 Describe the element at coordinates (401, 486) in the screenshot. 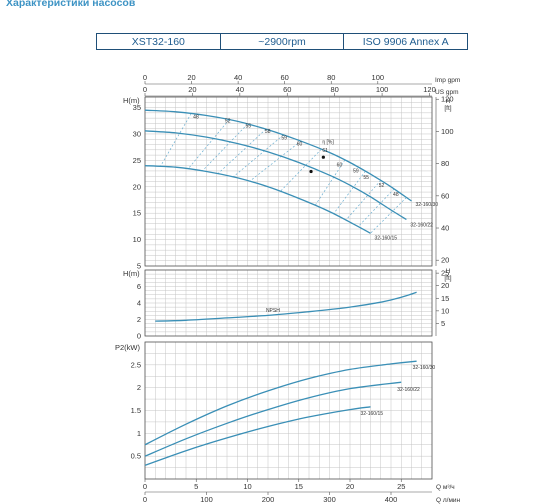

I see `m3h-tick-label: 25` at that location.